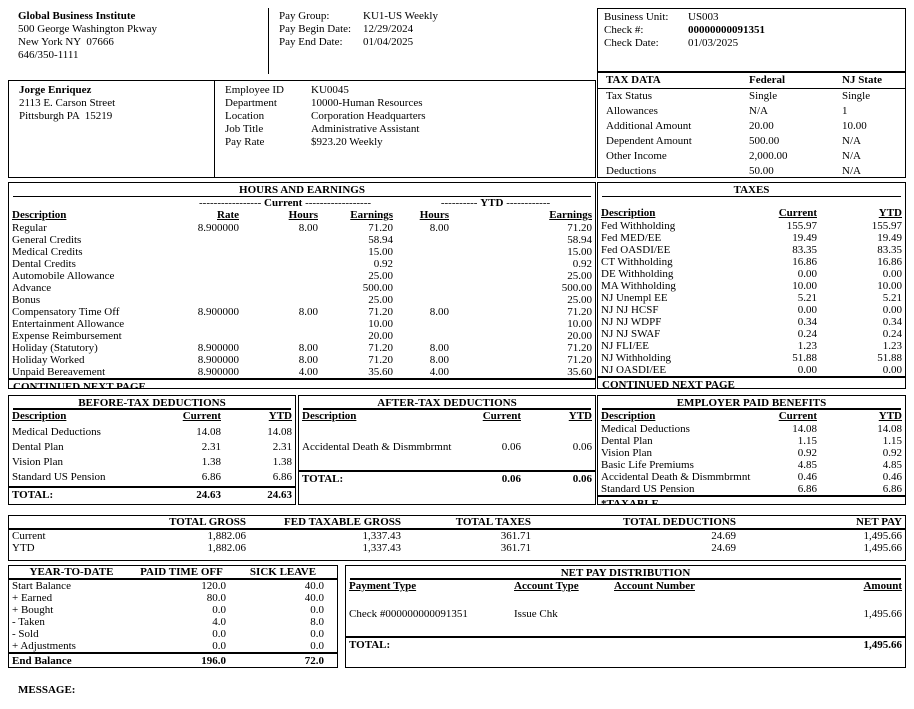  I want to click on tax-description: NJ Withholding, so click(636, 358).